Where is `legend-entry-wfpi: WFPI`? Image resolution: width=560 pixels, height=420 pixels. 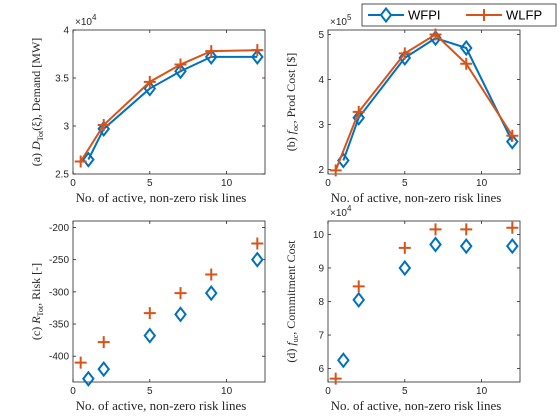 legend-entry-wfpi: WFPI is located at coordinates (404, 15).